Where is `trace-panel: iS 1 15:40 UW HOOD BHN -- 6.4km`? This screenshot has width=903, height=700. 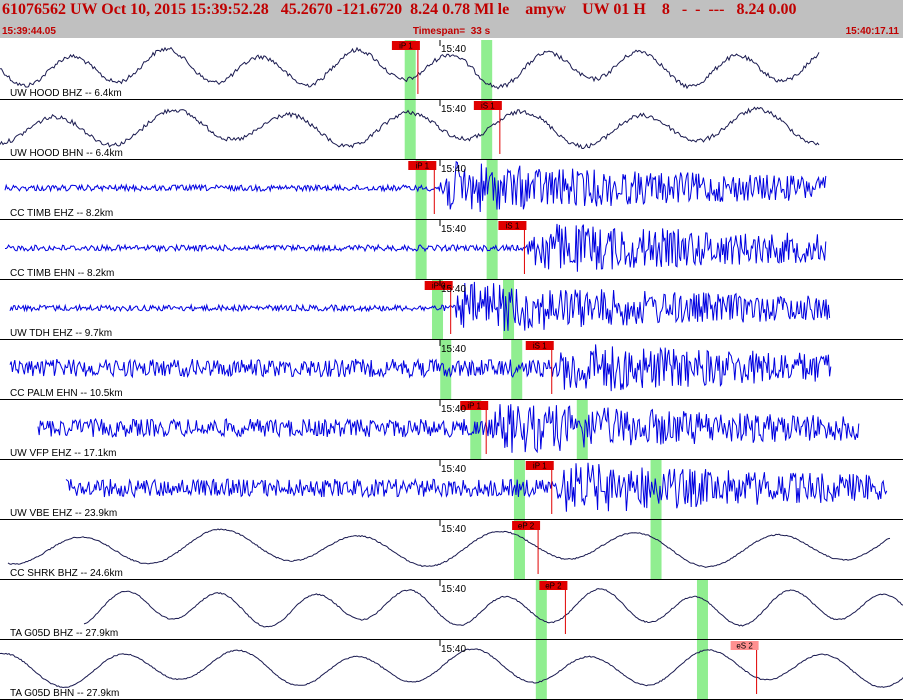 trace-panel: iS 1 15:40 UW HOOD BHN -- 6.4km is located at coordinates (451, 130).